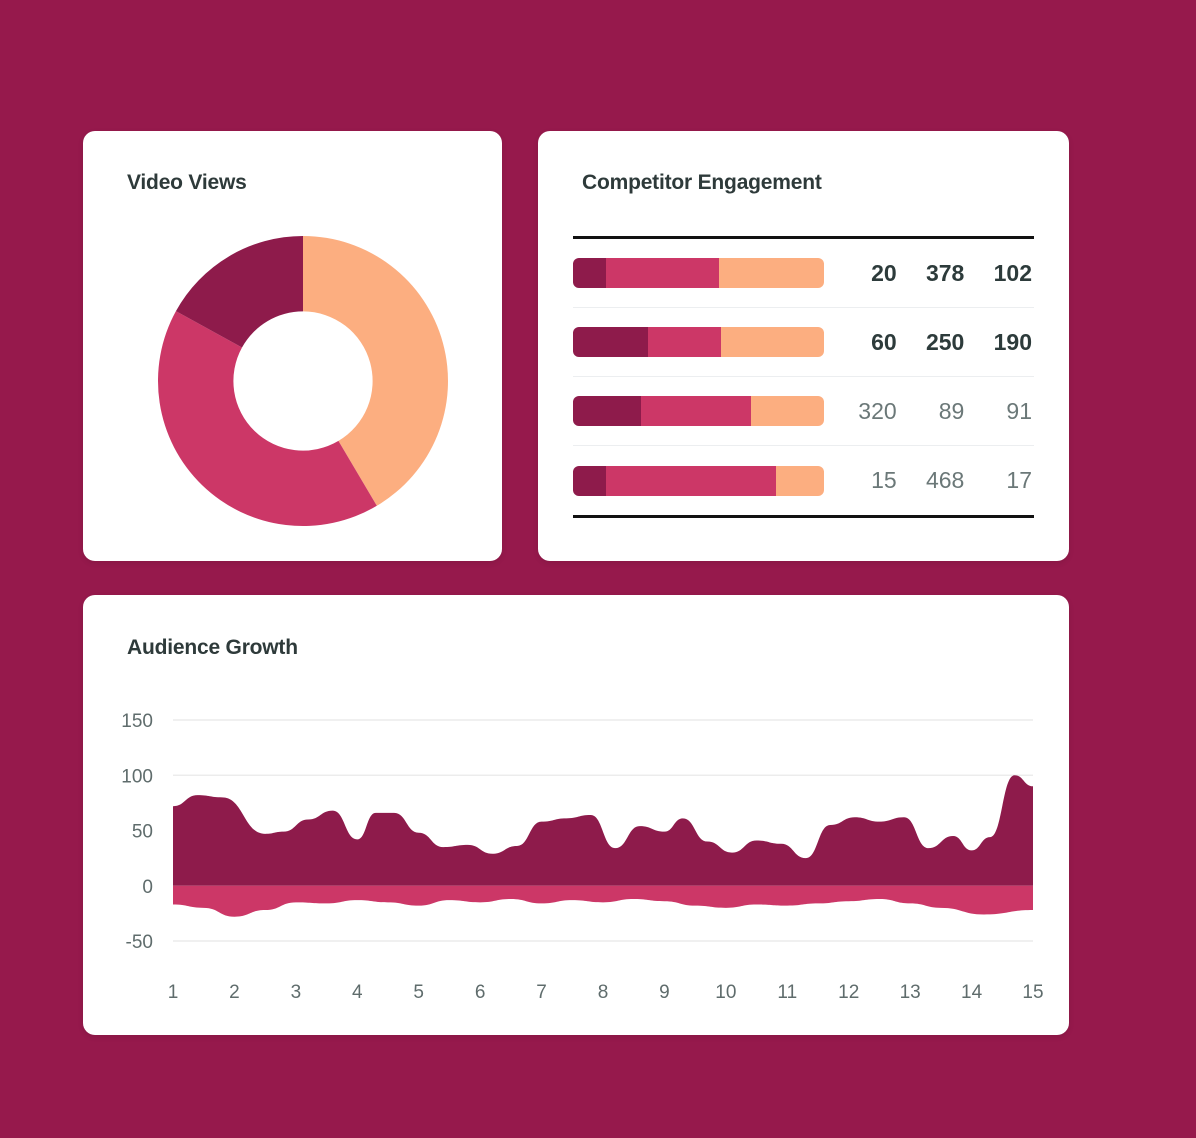 This screenshot has width=1196, height=1138. What do you see at coordinates (972, 992) in the screenshot?
I see `x-axis-tick-label: 14` at bounding box center [972, 992].